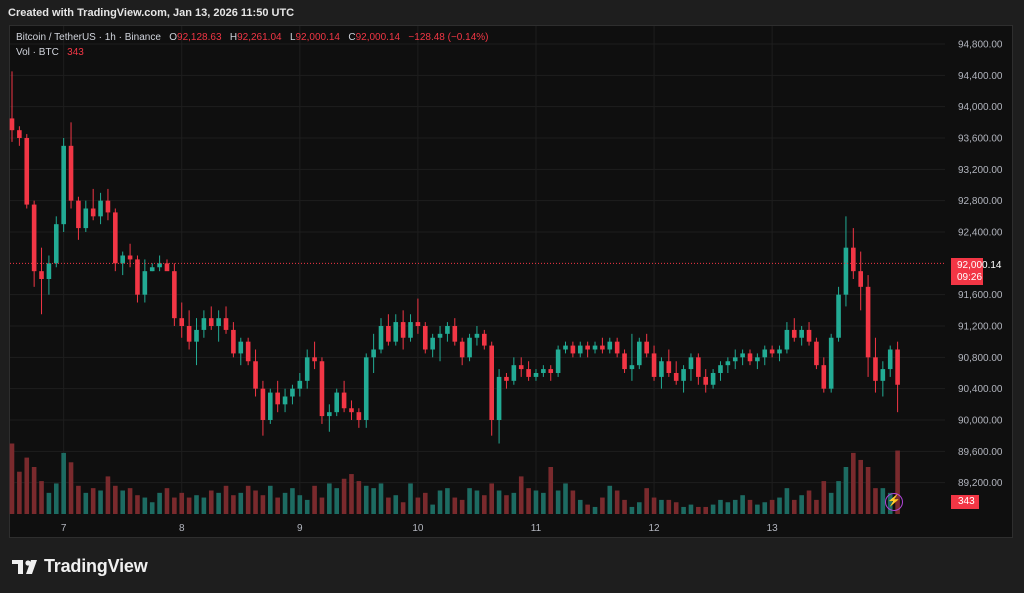 The width and height of the screenshot is (1024, 593). What do you see at coordinates (980, 452) in the screenshot?
I see `price-tick-label: 89,600.00` at bounding box center [980, 452].